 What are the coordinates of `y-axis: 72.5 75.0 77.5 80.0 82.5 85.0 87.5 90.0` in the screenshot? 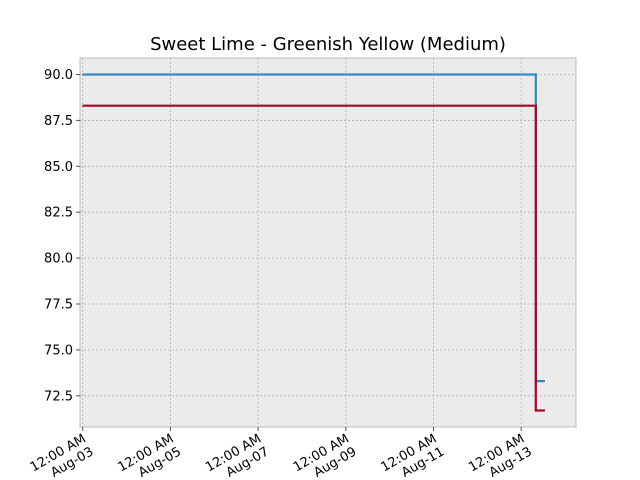 It's located at (62, 236).